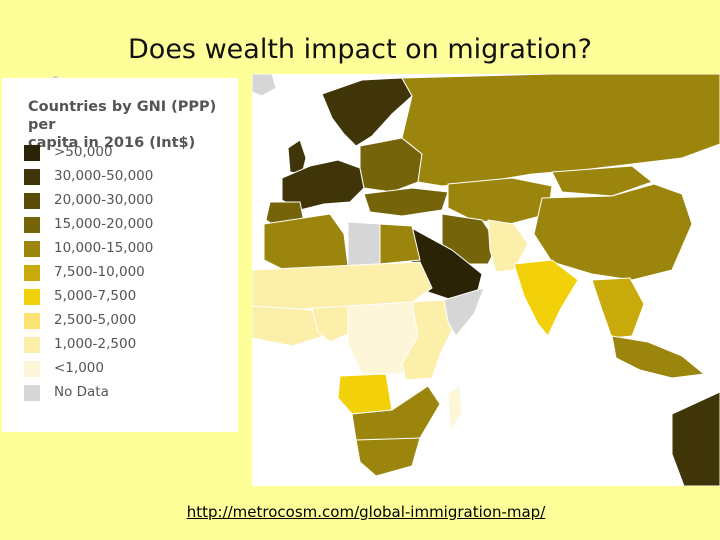  What do you see at coordinates (546, 298) in the screenshot?
I see `india-region` at bounding box center [546, 298].